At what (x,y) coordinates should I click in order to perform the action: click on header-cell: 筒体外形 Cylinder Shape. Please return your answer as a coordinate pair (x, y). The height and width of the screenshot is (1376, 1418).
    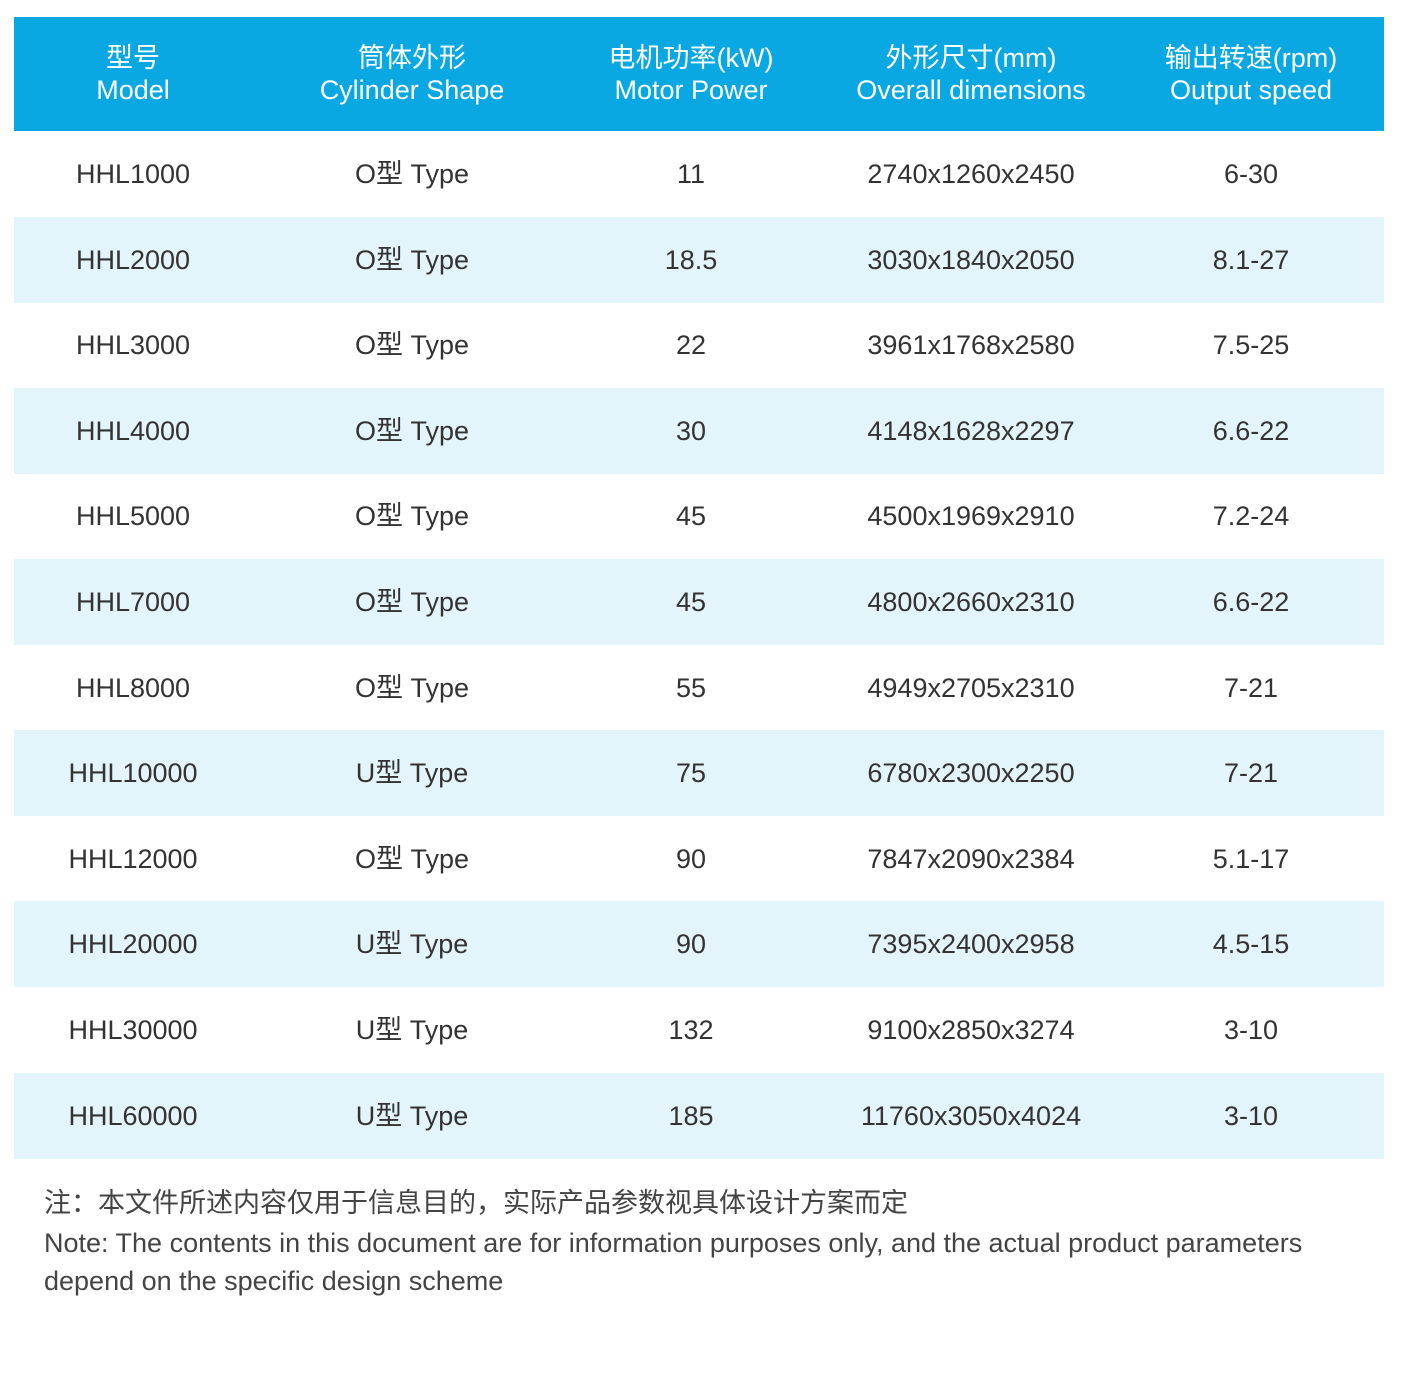
    Looking at the image, I should click on (412, 74).